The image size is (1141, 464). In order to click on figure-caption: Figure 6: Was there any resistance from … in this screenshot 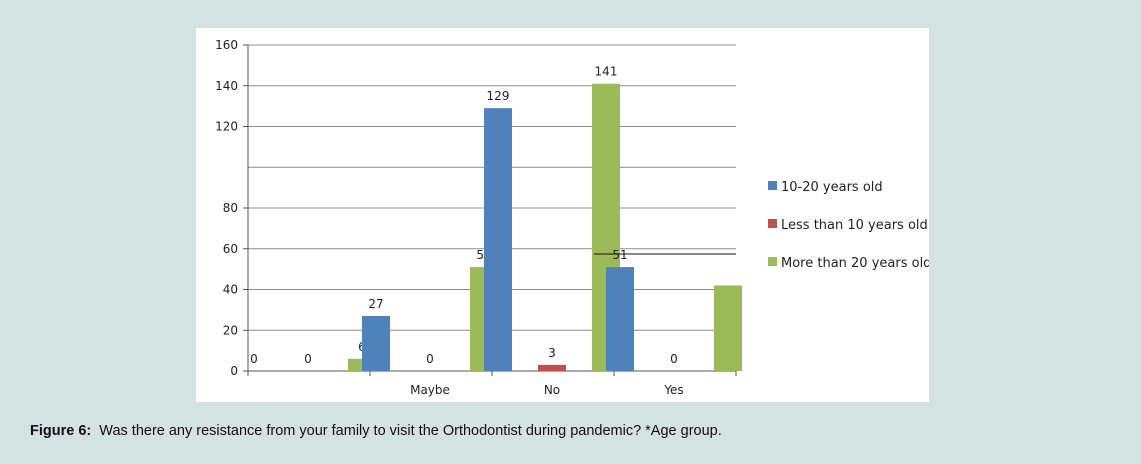, I will do `click(376, 431)`.